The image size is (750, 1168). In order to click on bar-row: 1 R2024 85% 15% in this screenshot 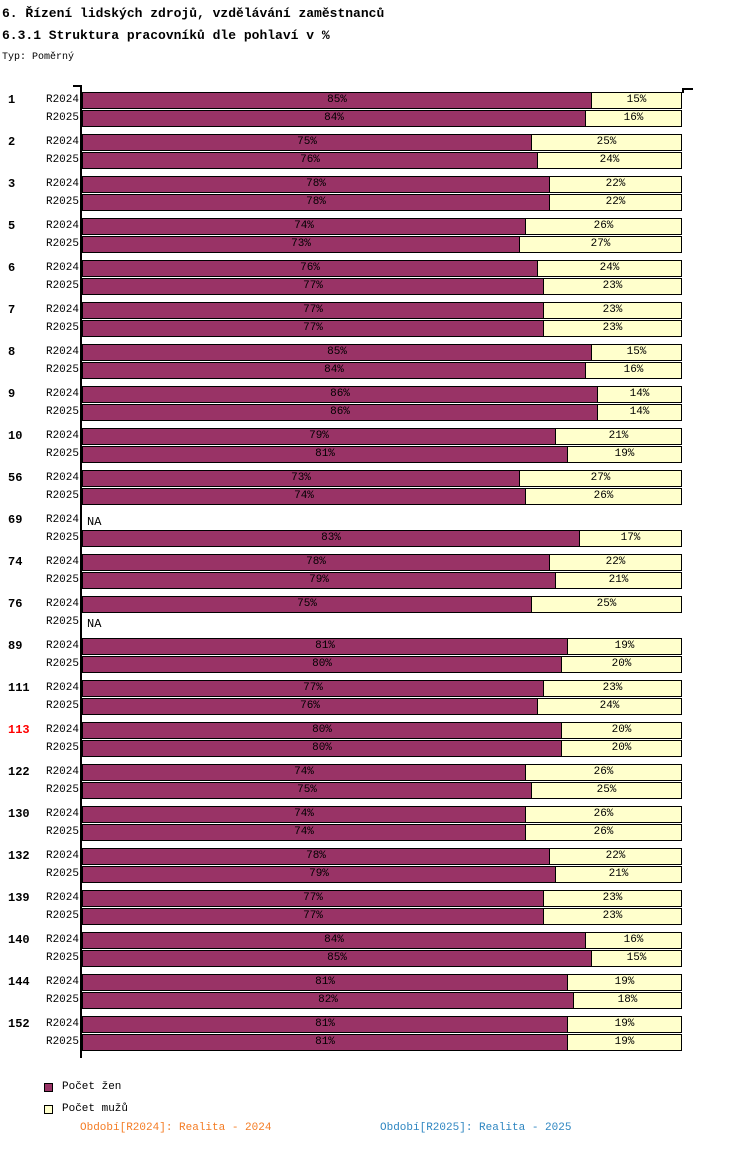, I will do `click(350, 100)`.